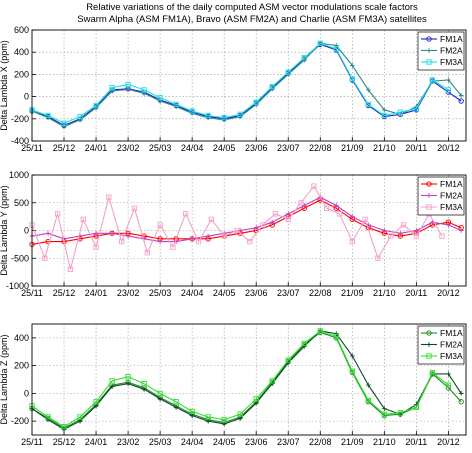  Describe the element at coordinates (20, 141) in the screenshot. I see `y-tick-label: -400` at that location.